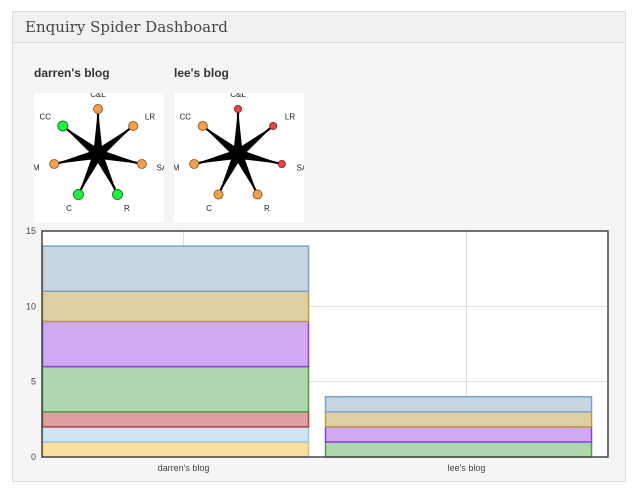 Image resolution: width=638 pixels, height=493 pixels. Describe the element at coordinates (72, 73) in the screenshot. I see `spider-title-darren: darren's blog` at that location.